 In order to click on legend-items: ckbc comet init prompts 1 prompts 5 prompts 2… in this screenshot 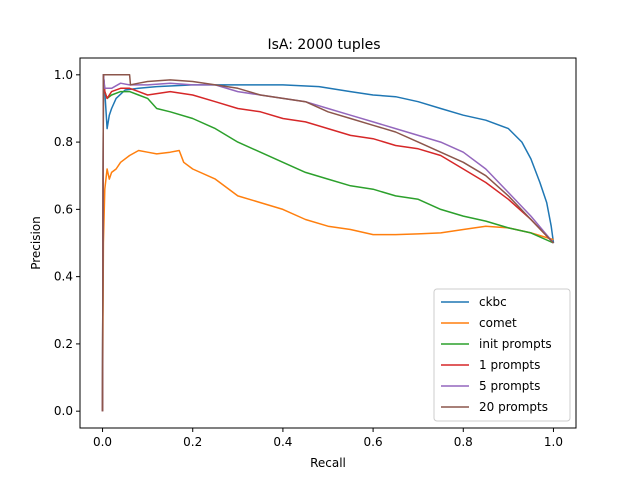, I will do `click(496, 354)`.